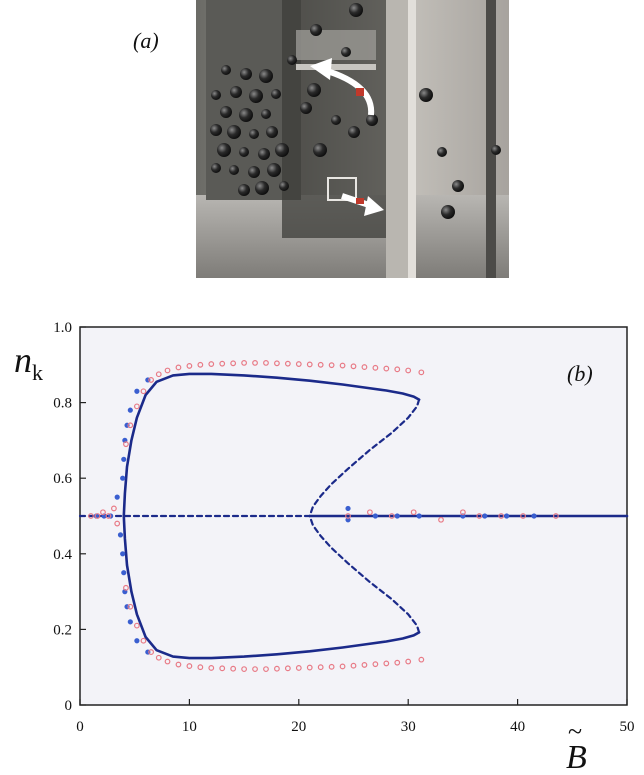 This screenshot has height=775, width=644. Describe the element at coordinates (408, 727) in the screenshot. I see `x-tick-label: 30` at that location.